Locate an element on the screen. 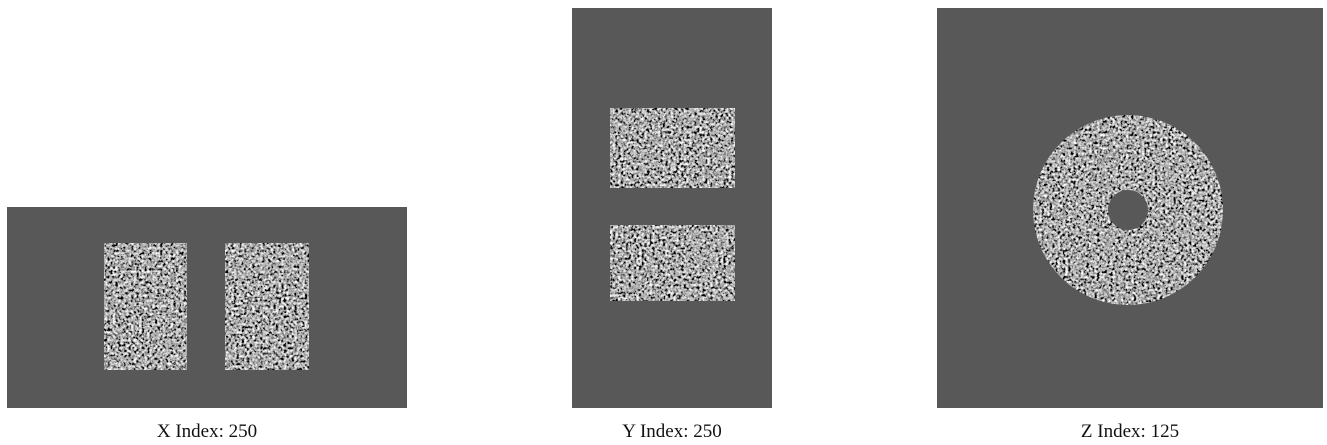 The image size is (1327, 445). caption: Y Index: 250 is located at coordinates (672, 431).